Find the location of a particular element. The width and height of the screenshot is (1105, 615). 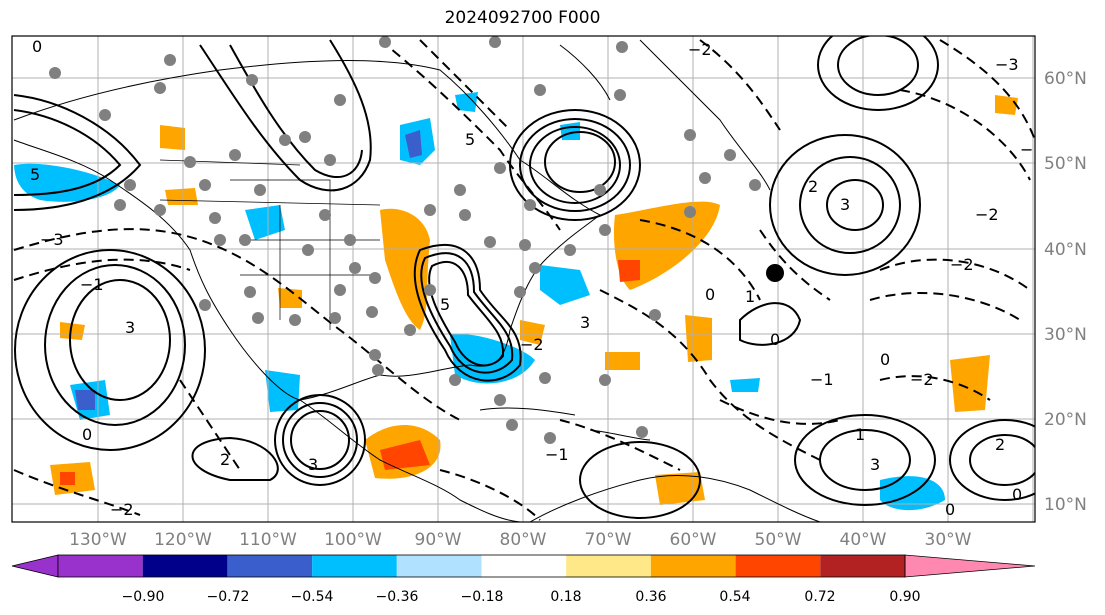

highlight-point-marker is located at coordinates (775, 273).